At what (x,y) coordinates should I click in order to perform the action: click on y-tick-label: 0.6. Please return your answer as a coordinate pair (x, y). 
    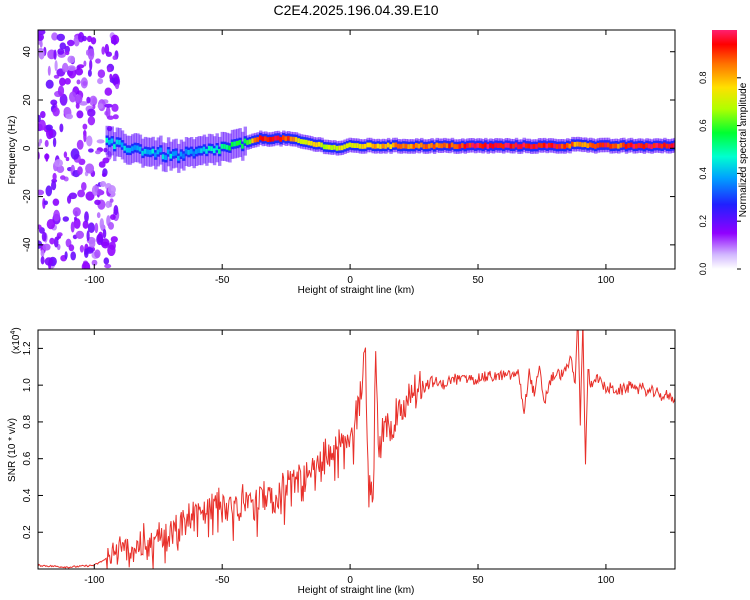
    Looking at the image, I should click on (27, 458).